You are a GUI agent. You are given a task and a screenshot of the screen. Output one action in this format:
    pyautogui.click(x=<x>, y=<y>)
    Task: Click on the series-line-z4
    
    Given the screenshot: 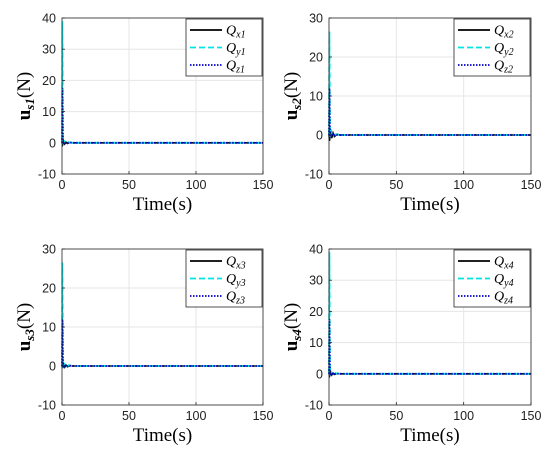 What is the action you would take?
    pyautogui.click(x=429, y=349)
    